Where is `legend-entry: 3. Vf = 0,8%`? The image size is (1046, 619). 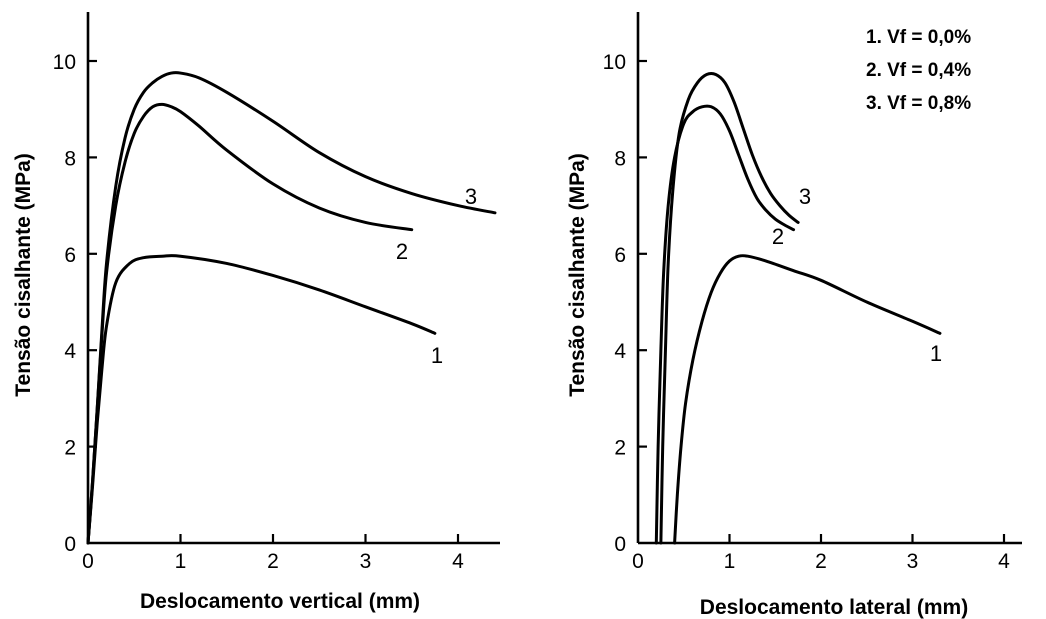 legend-entry: 3. Vf = 0,8% is located at coordinates (918, 103).